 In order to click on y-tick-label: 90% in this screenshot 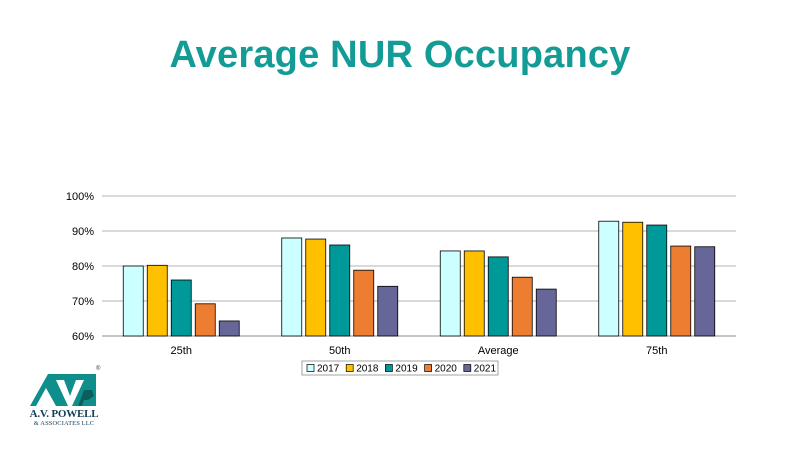, I will do `click(83, 232)`.